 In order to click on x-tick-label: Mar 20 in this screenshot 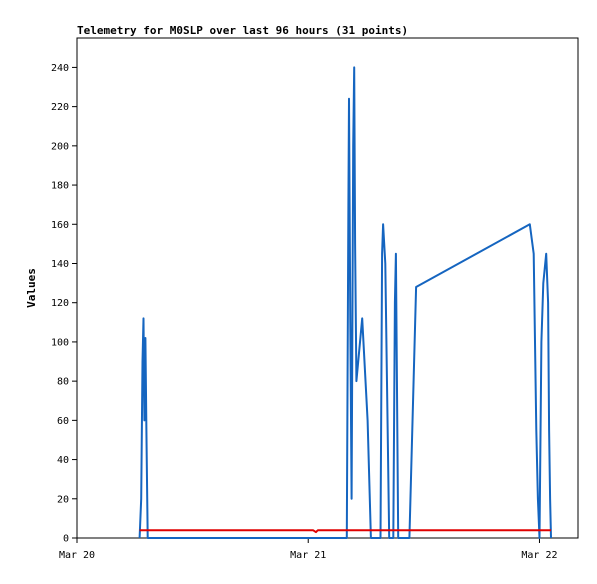, I will do `click(77, 555)`.